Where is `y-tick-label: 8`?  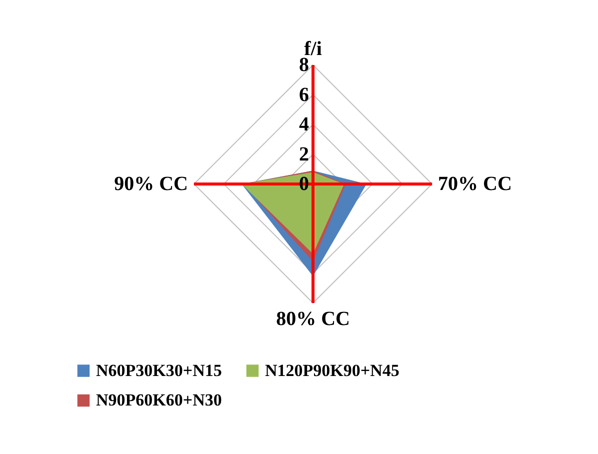
y-tick-label: 8 is located at coordinates (304, 65).